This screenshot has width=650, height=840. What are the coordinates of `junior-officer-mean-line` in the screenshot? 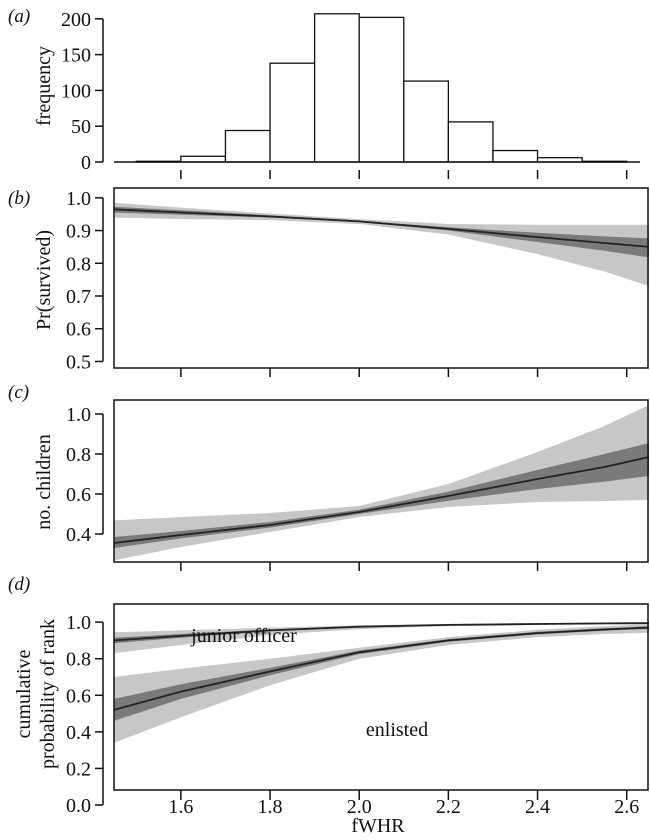 It's located at (381, 632).